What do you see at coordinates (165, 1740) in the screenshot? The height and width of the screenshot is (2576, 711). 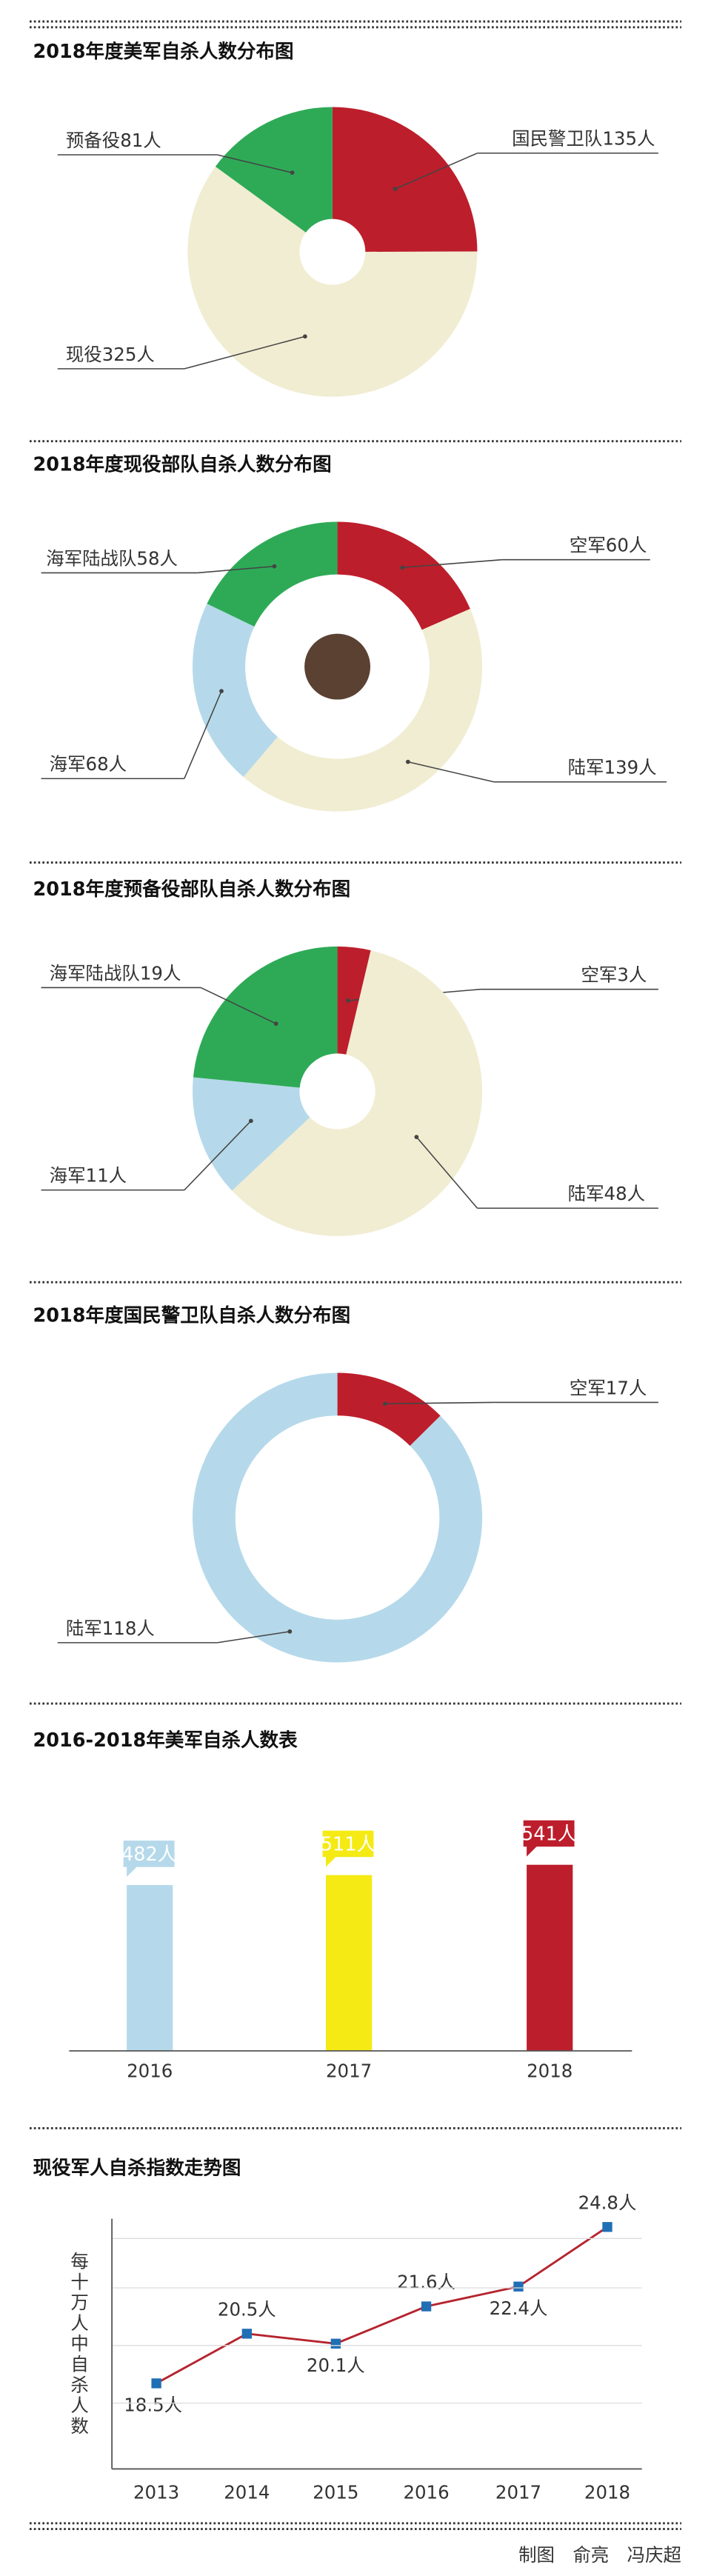 I see `chart-title: 2016-2018年美军自杀人数表` at bounding box center [165, 1740].